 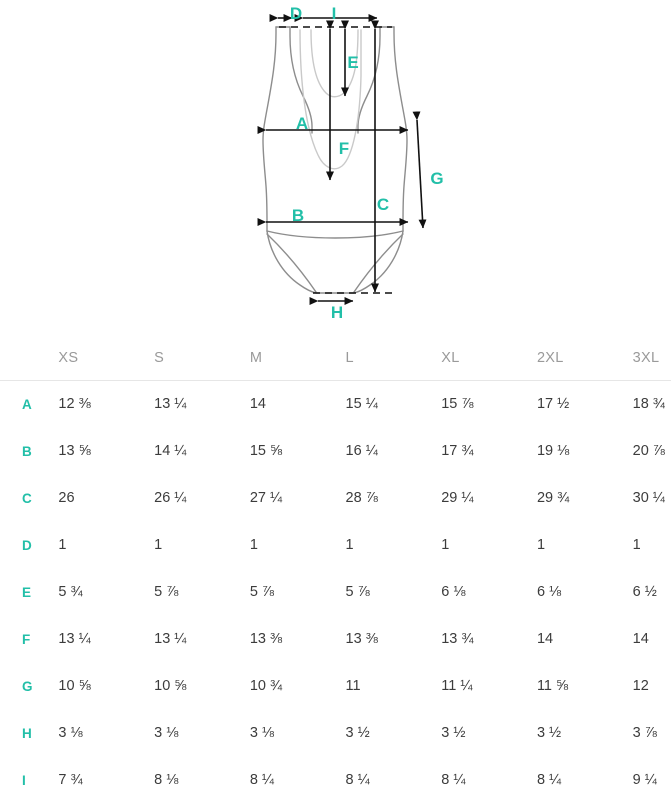 What do you see at coordinates (353, 686) in the screenshot?
I see `cell-g-l: 11` at bounding box center [353, 686].